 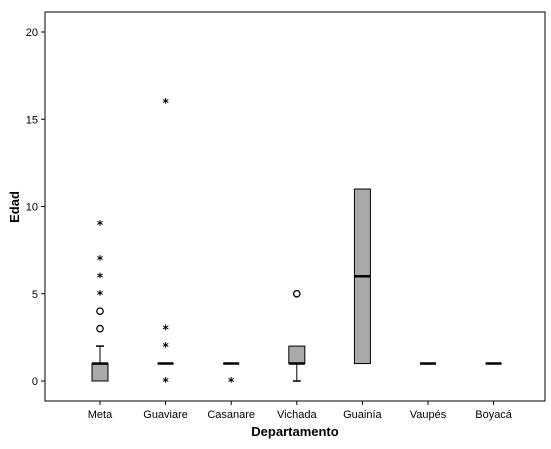 I want to click on x-tick-label: Meta, so click(x=100, y=415).